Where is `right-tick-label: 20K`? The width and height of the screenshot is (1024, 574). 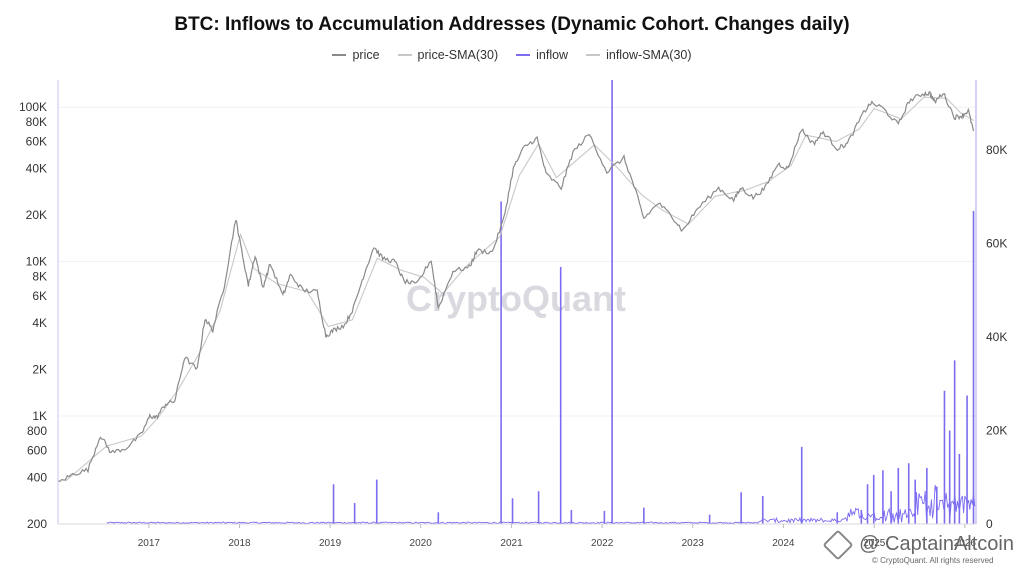
right-tick-label: 20K is located at coordinates (996, 431).